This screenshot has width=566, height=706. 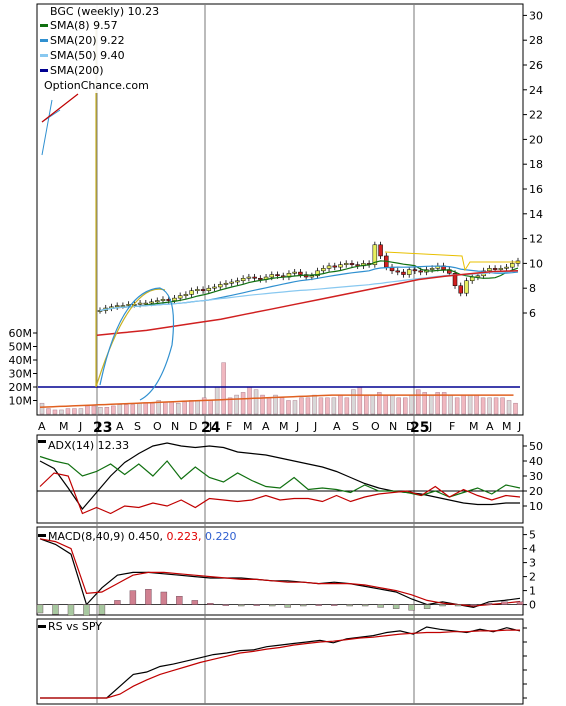 I want to click on adx-panel-frame, so click(x=280, y=479).